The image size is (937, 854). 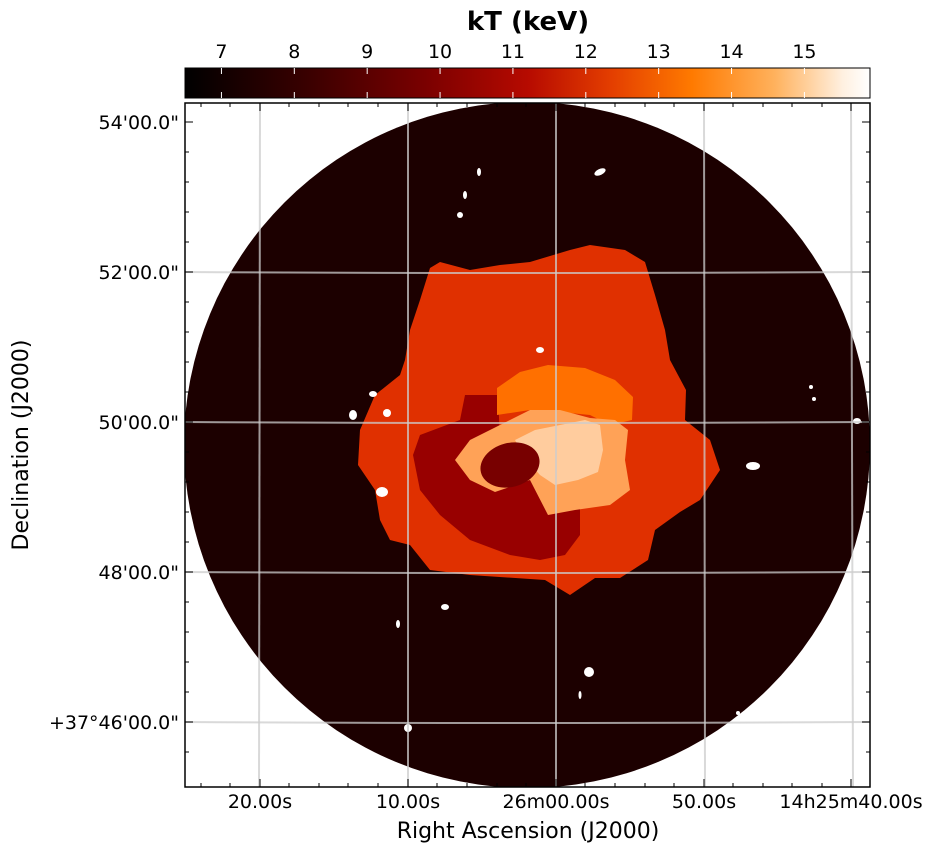 What do you see at coordinates (367, 52) in the screenshot?
I see `colorbar-tick-label: 9` at bounding box center [367, 52].